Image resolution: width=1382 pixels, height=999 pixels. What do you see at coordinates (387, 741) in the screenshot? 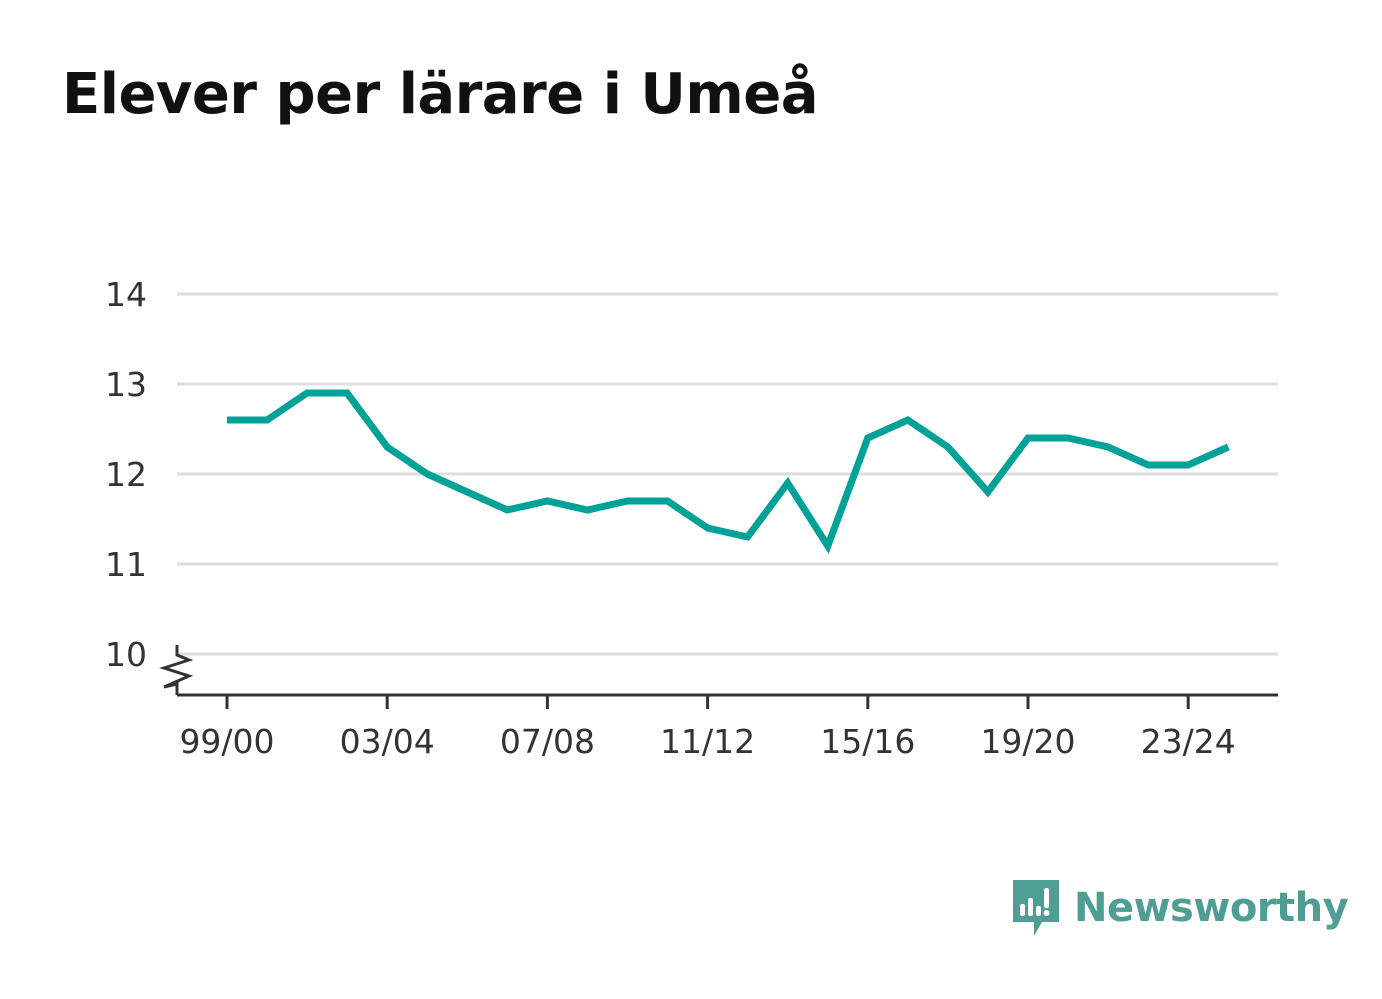
I see `x-tick-label: 03/04` at bounding box center [387, 741].